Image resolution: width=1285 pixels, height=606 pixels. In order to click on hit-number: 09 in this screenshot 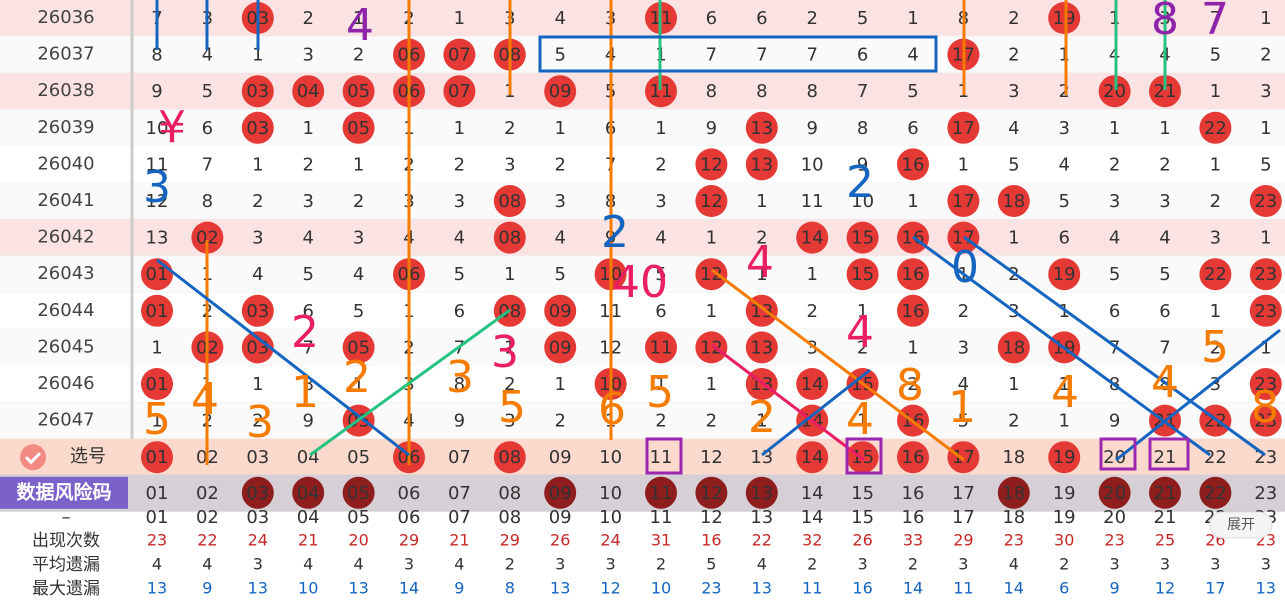, I will do `click(560, 91)`.